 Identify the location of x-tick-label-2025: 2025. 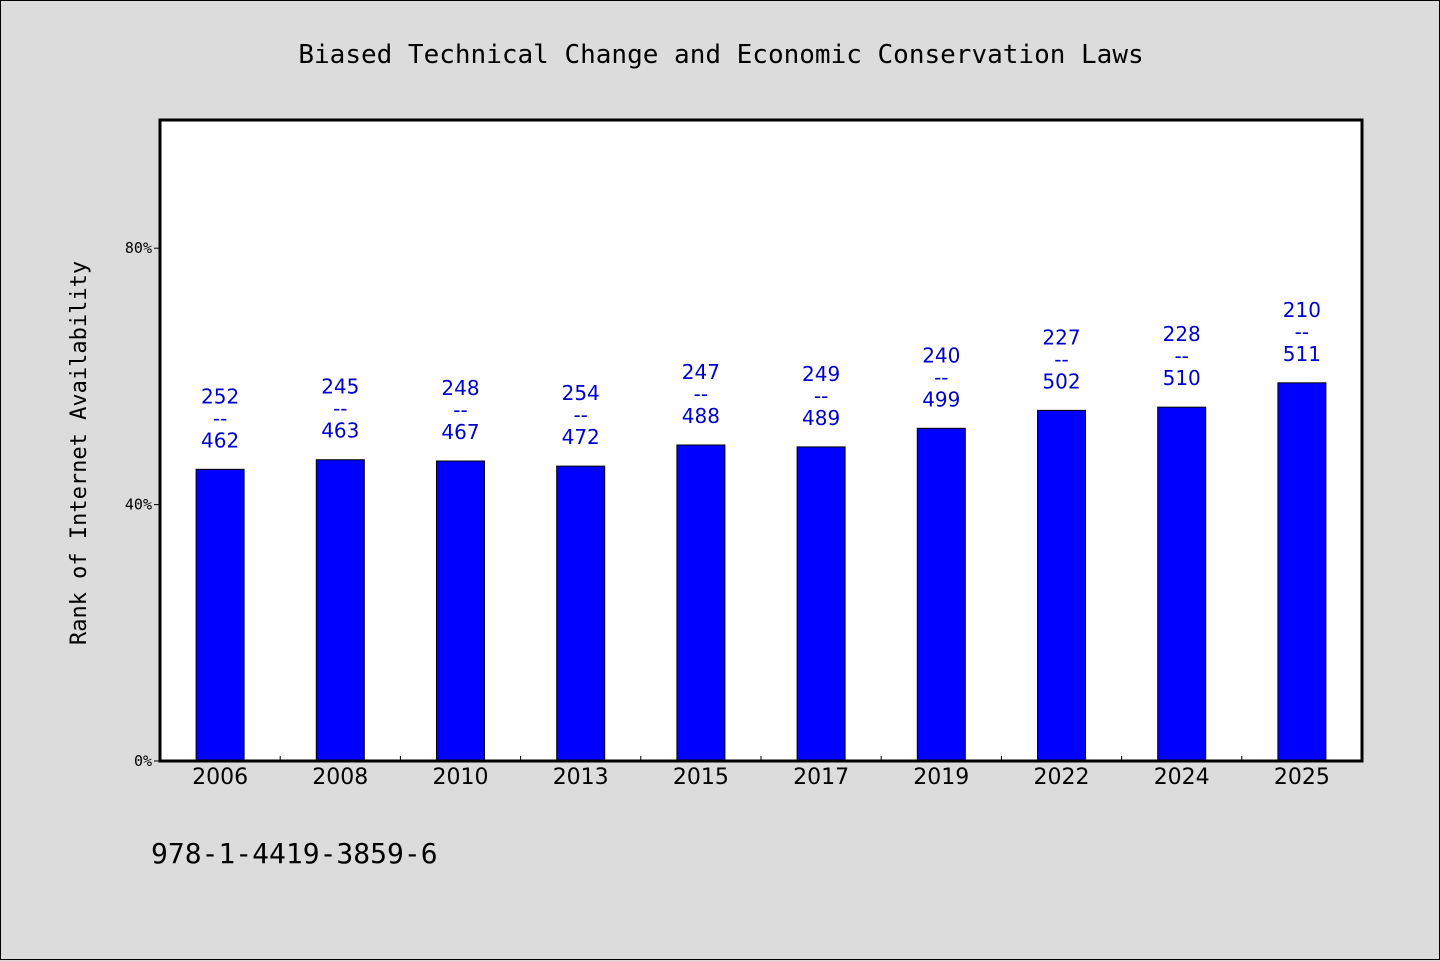
(1302, 777).